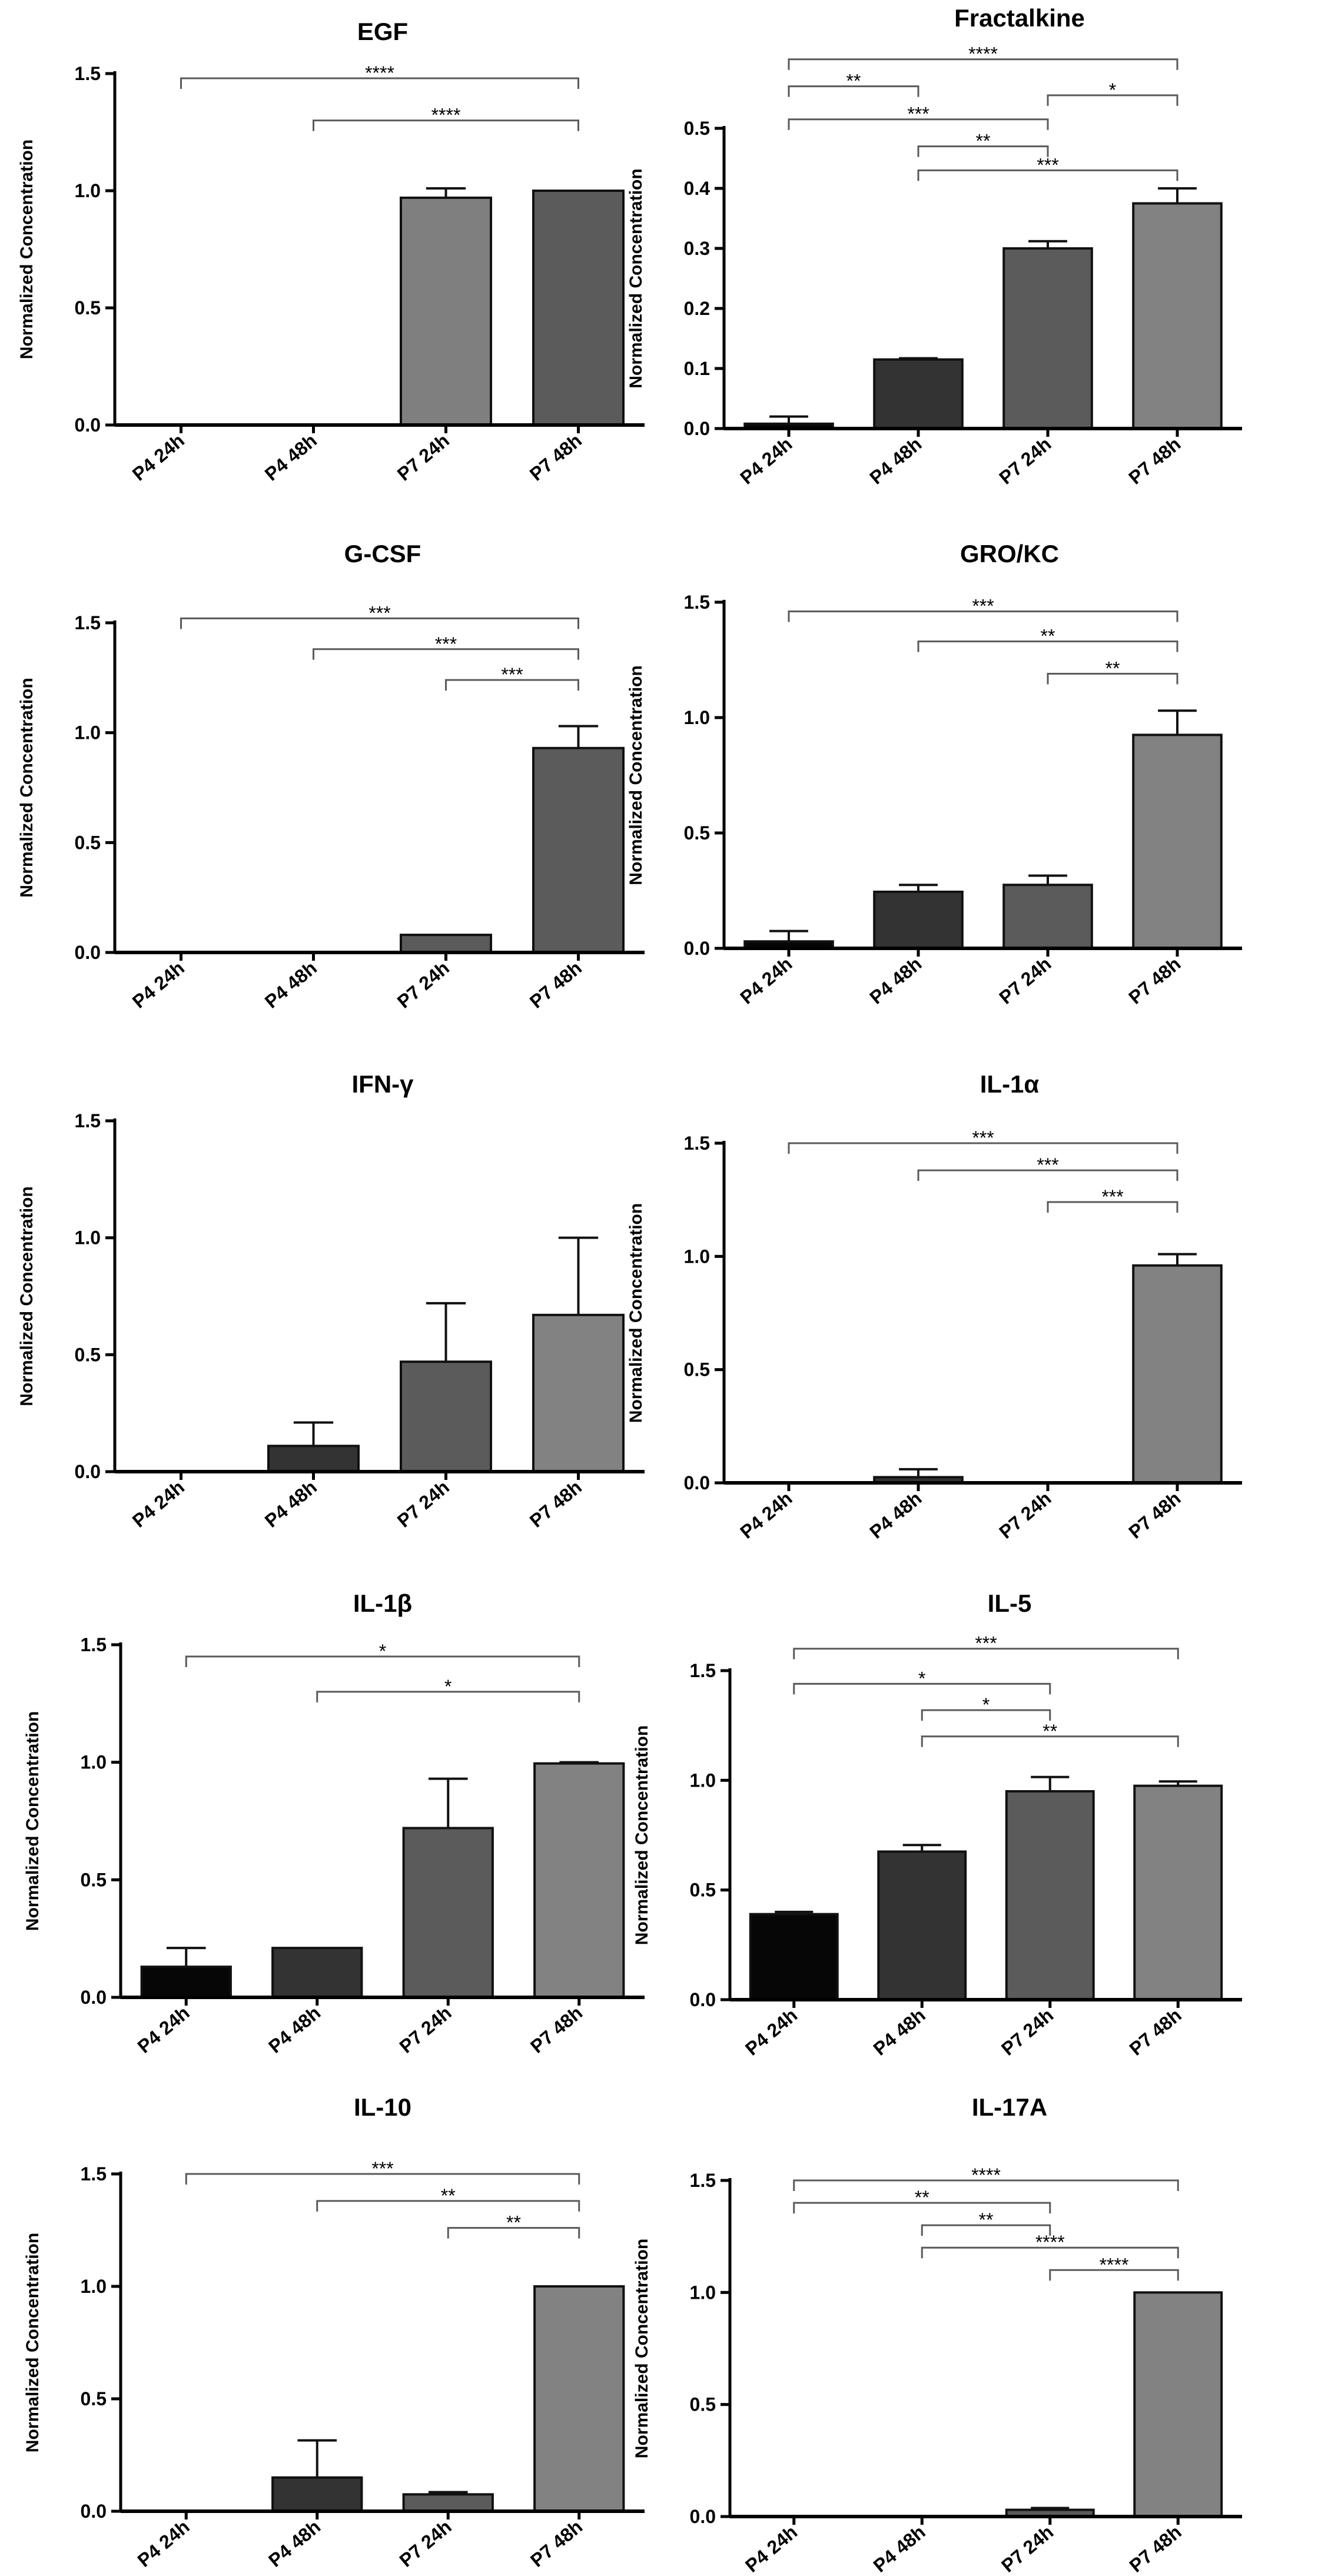 The width and height of the screenshot is (1328, 2576). I want to click on y-axis-label-egf: Normalized Concentration, so click(26, 249).